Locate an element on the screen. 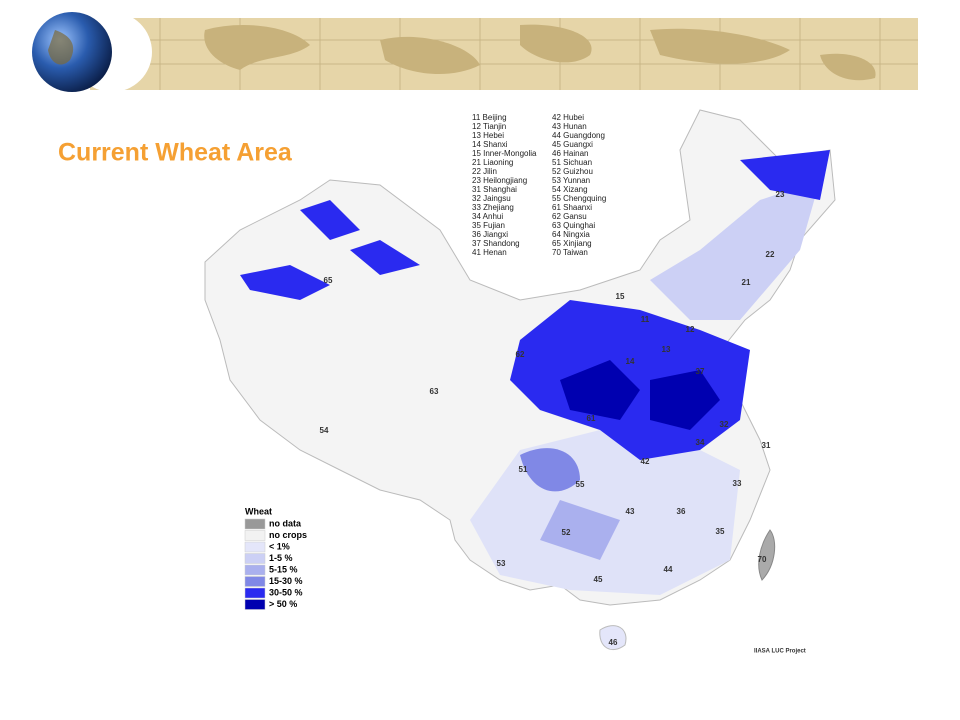 Image resolution: width=960 pixels, height=720 pixels. province-label: 11 is located at coordinates (645, 319).